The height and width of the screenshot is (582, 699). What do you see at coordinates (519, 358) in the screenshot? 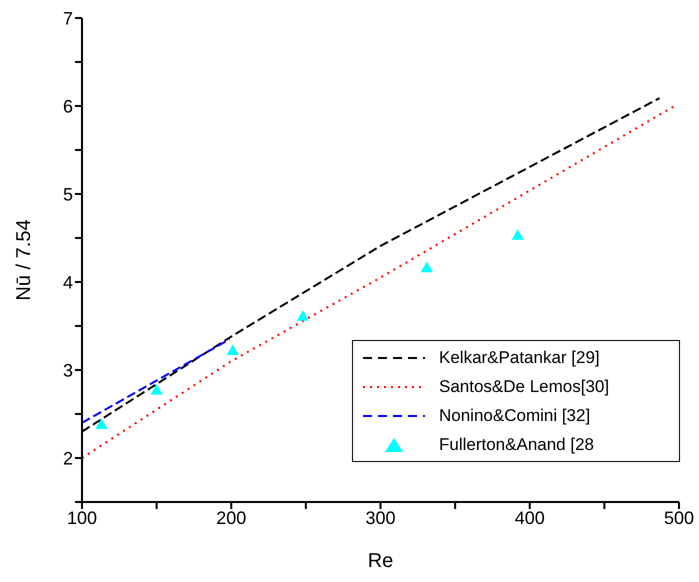
I see `legend-label: Kelkar&Patankar [29]` at bounding box center [519, 358].